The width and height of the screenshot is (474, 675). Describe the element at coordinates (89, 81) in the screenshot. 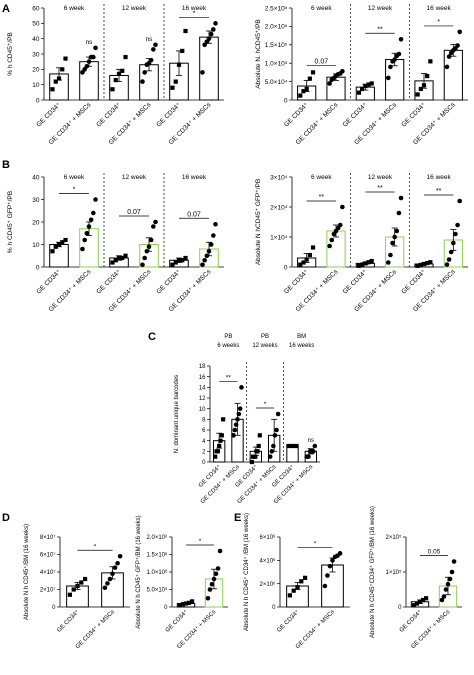

I see `bar` at that location.